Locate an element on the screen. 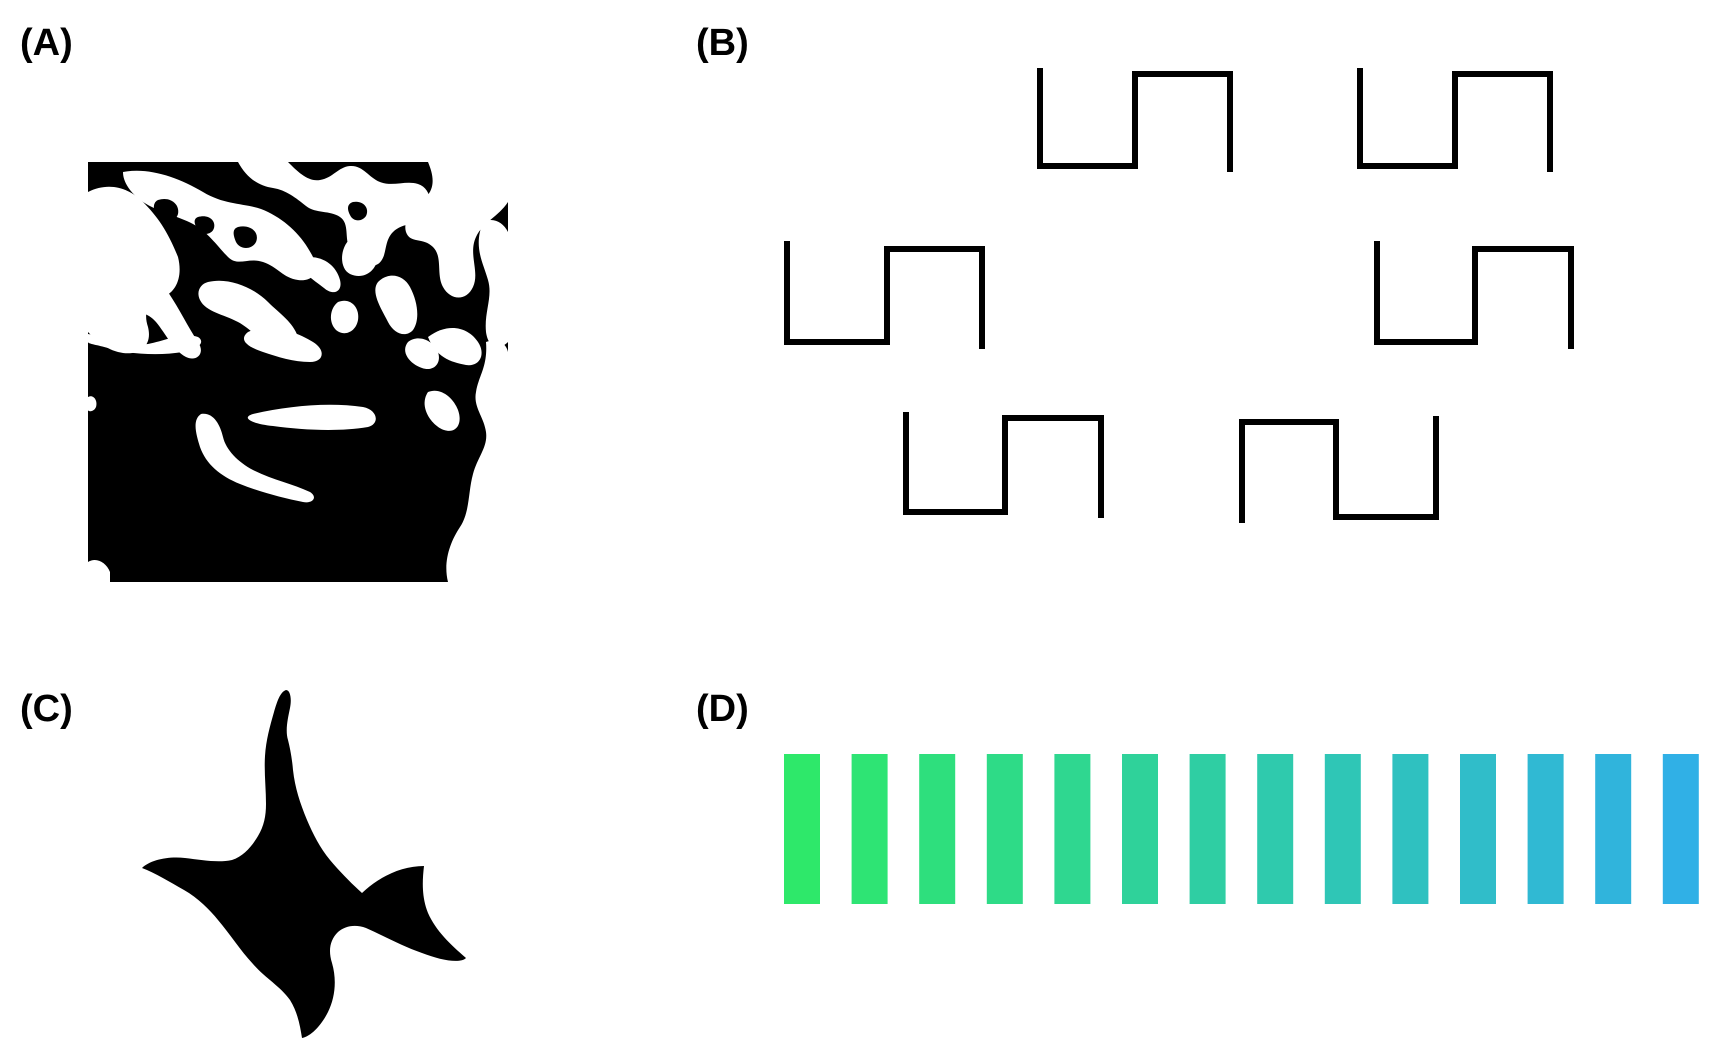  silhouette-body is located at coordinates (304, 864).